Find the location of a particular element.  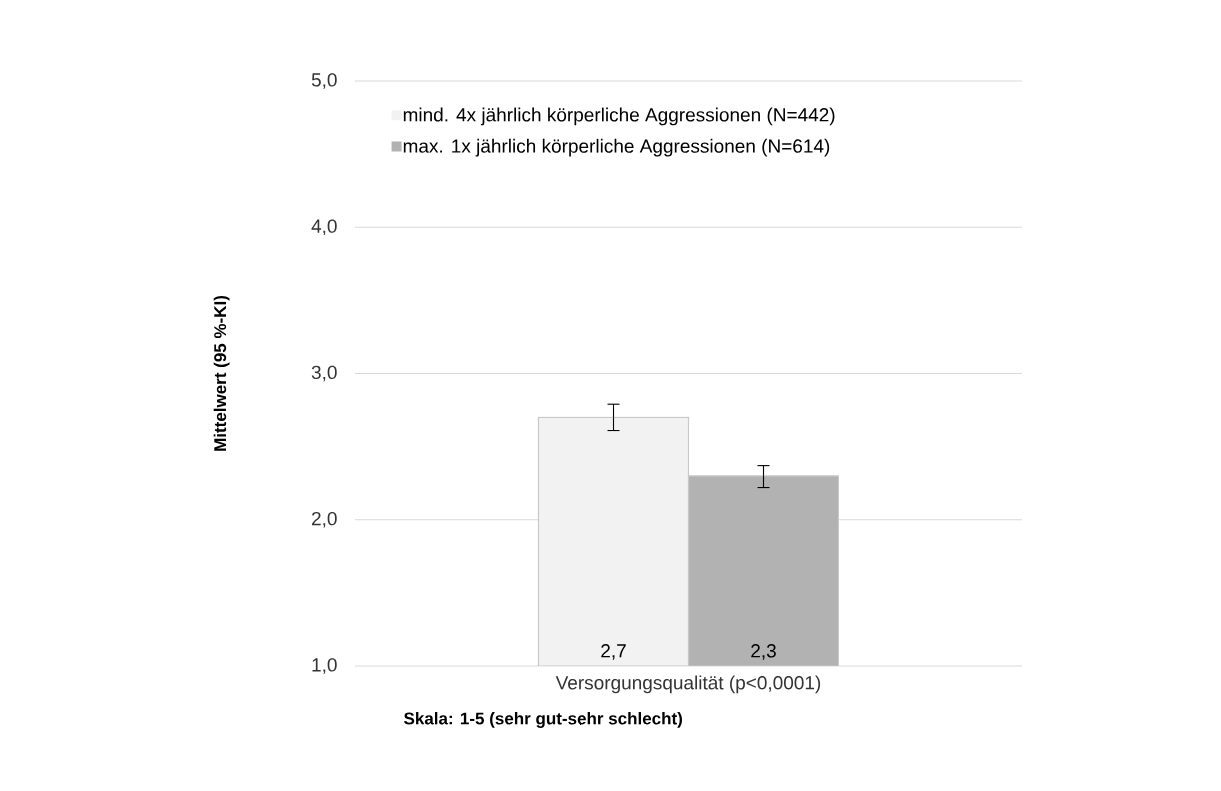

y-tick-label: 5,0 is located at coordinates (324, 81).